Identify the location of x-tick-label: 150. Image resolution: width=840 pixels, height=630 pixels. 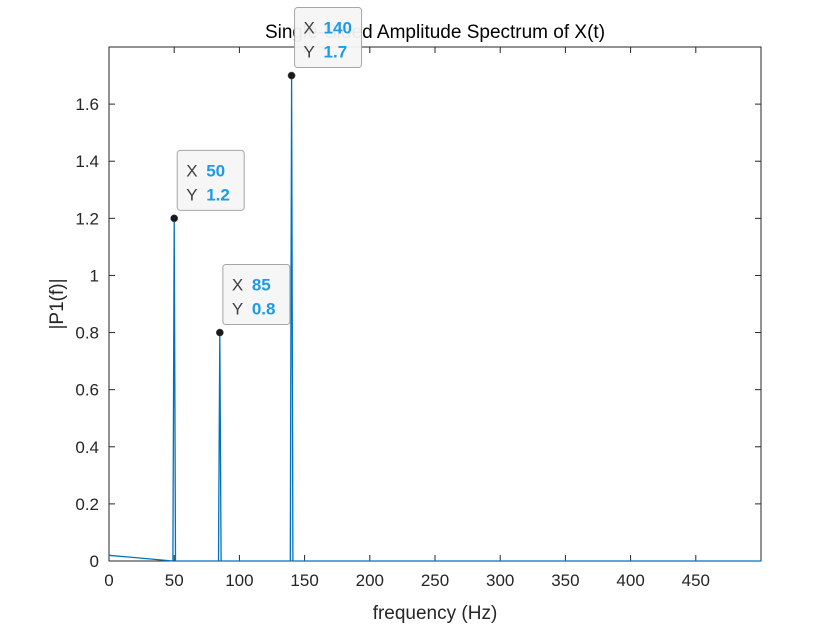
(304, 580).